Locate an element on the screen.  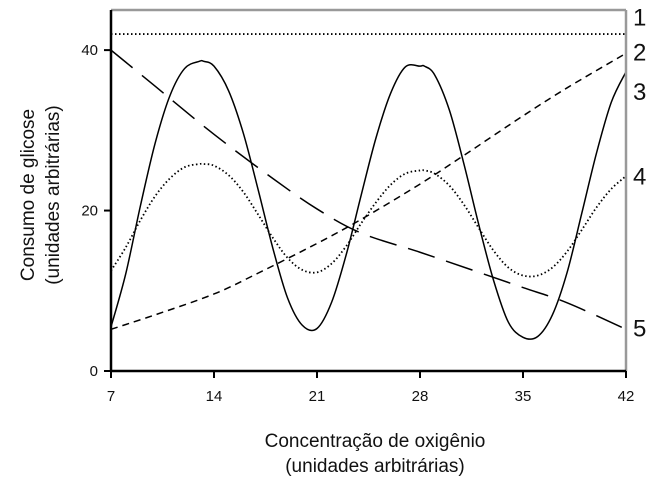
curve-labels: 1 2 3 4 5 is located at coordinates (639, 173).